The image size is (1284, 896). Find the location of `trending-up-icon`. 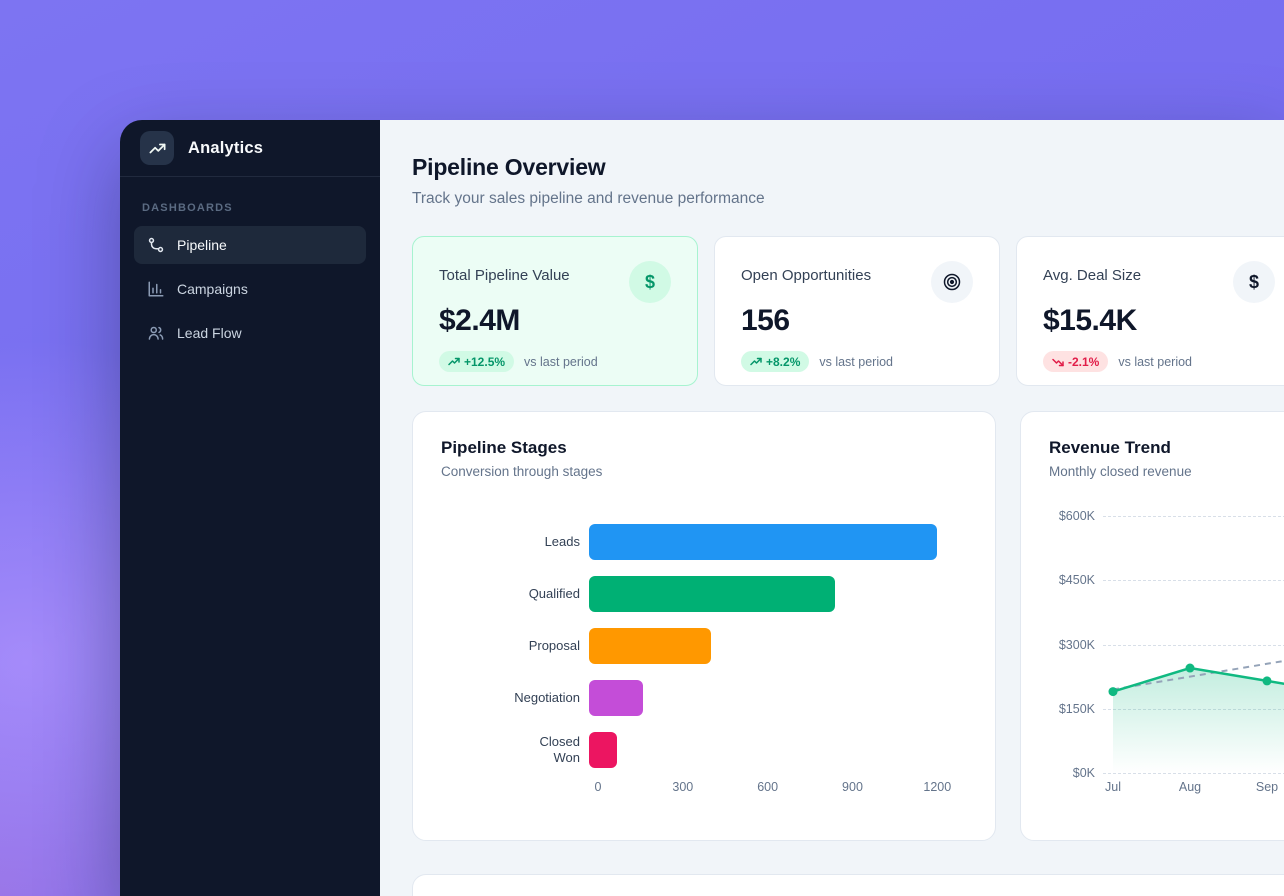

trending-up-icon is located at coordinates (157, 148).